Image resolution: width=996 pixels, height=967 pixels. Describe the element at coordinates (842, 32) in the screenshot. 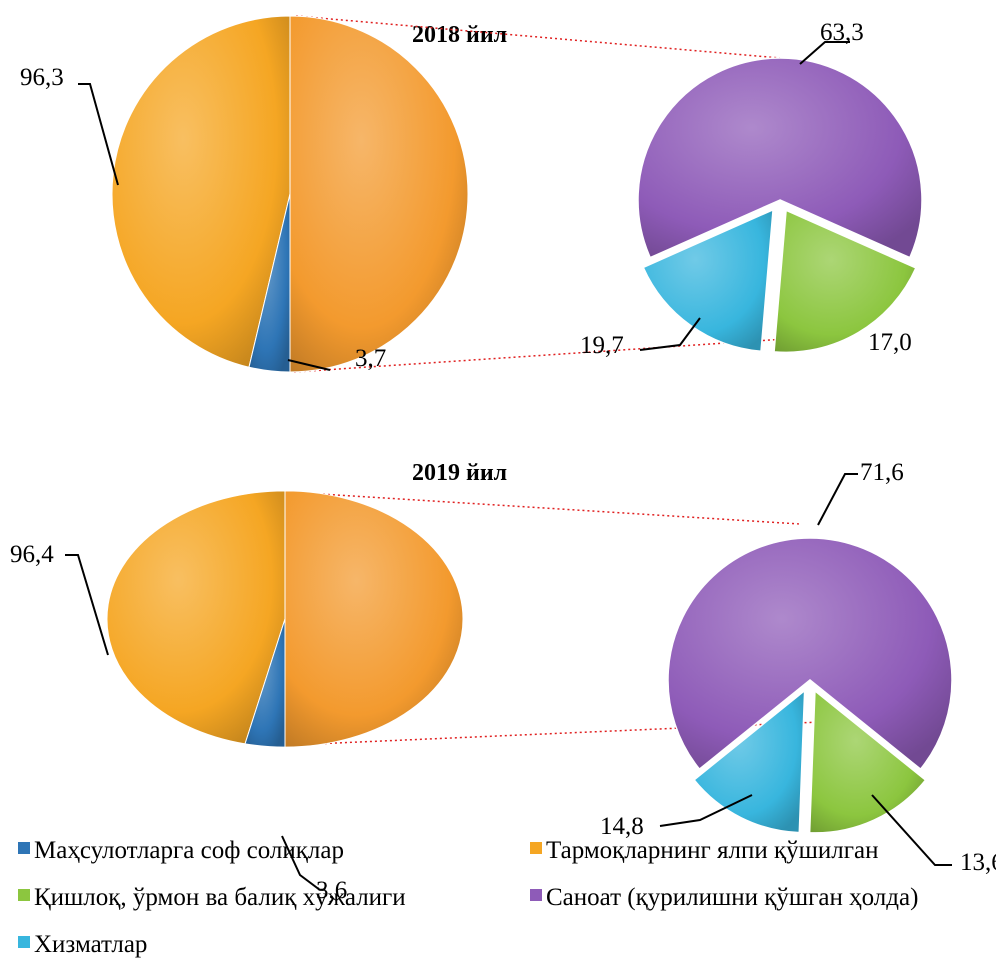

I see `data-label: 63,3` at that location.